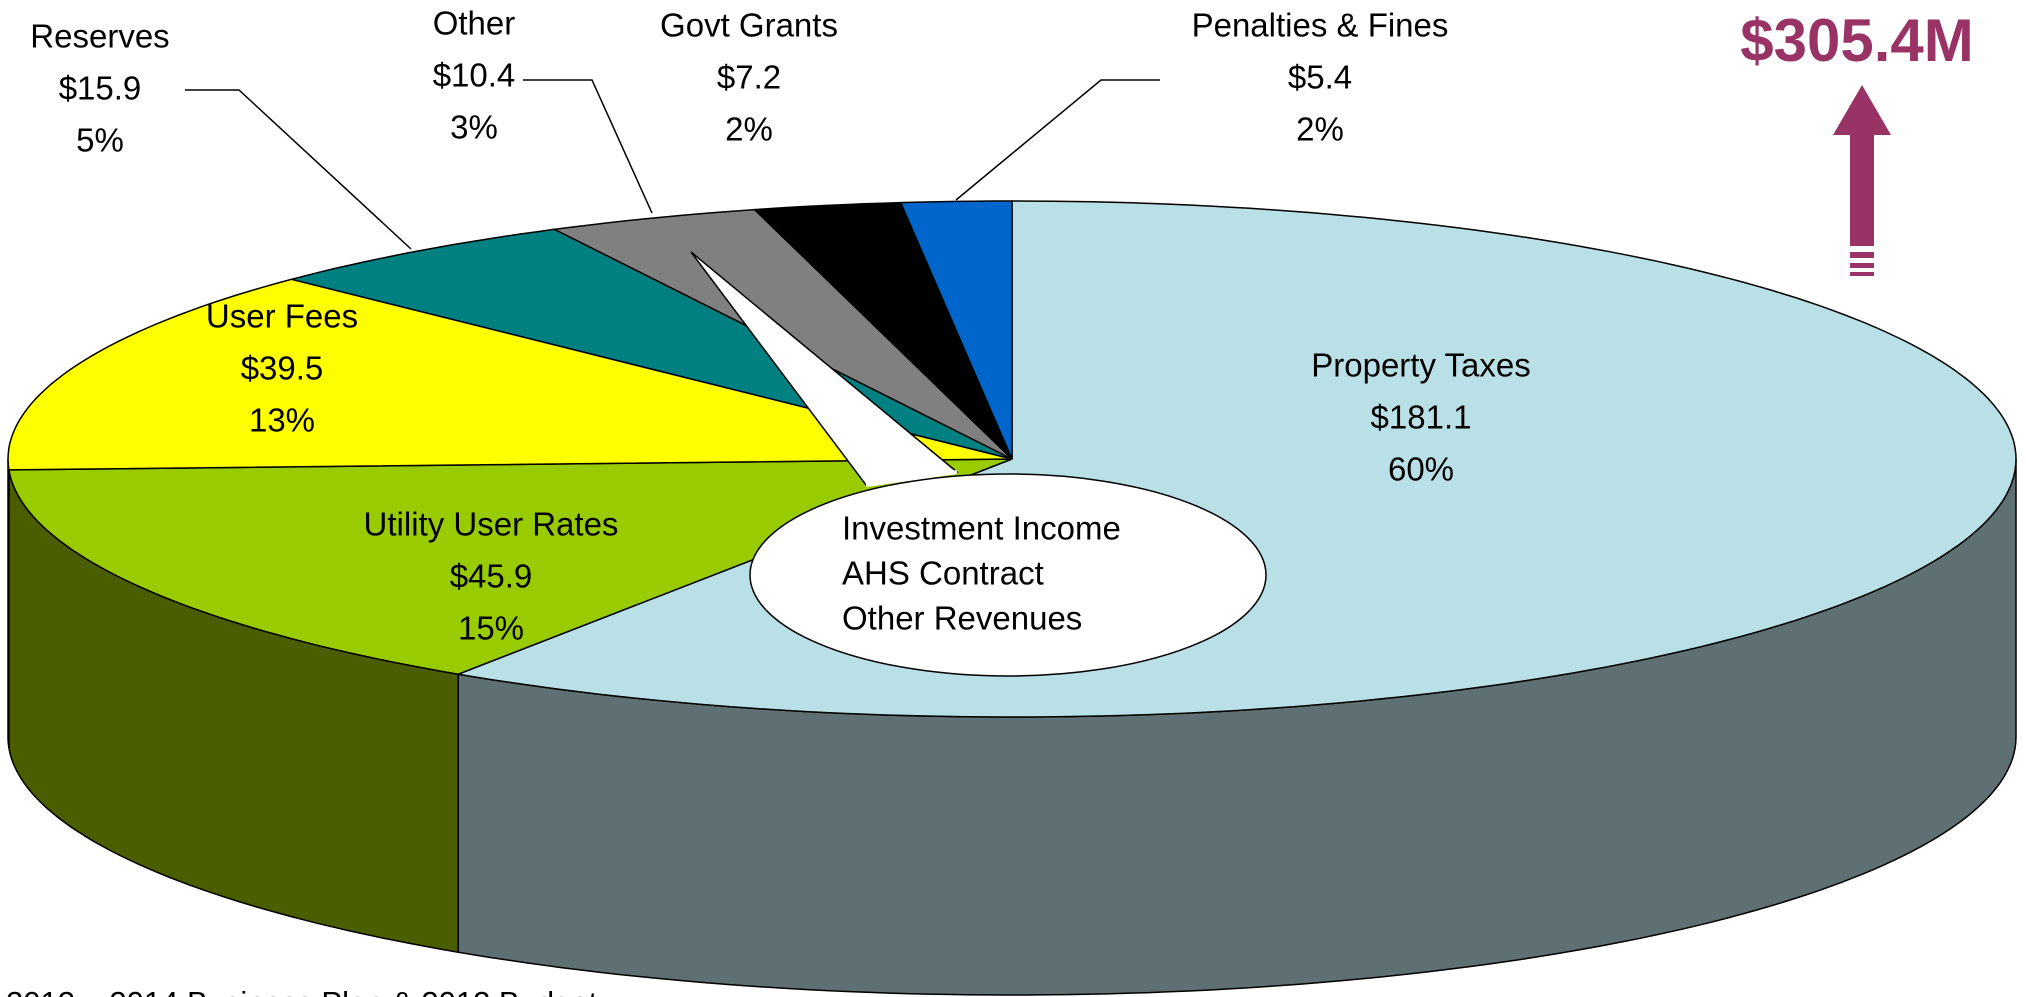 This screenshot has height=997, width=2026. I want to click on callout-text: Investment Income, so click(981, 528).